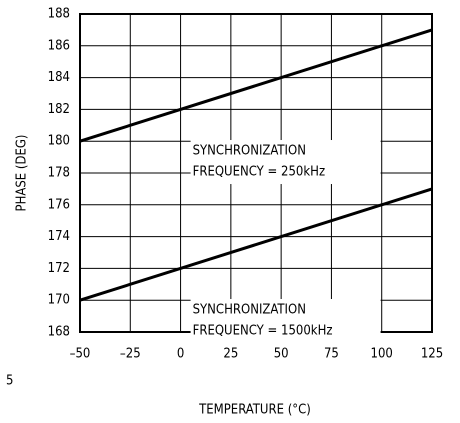  I want to click on x-tick-label: 125, so click(432, 354).